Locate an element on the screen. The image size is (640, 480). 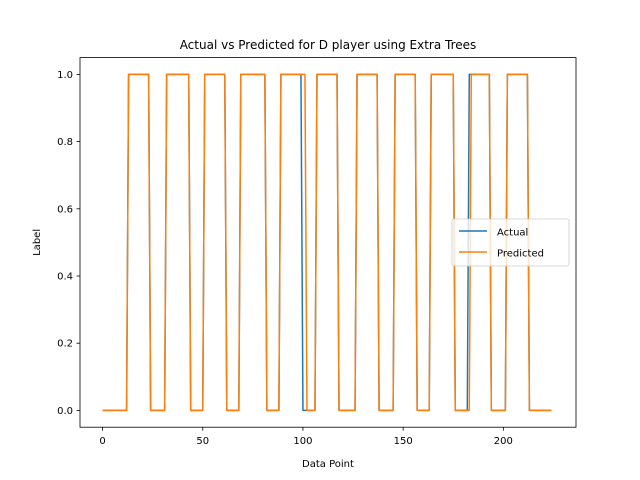
x-axis: 0 50 100 150 200 is located at coordinates (306, 437).